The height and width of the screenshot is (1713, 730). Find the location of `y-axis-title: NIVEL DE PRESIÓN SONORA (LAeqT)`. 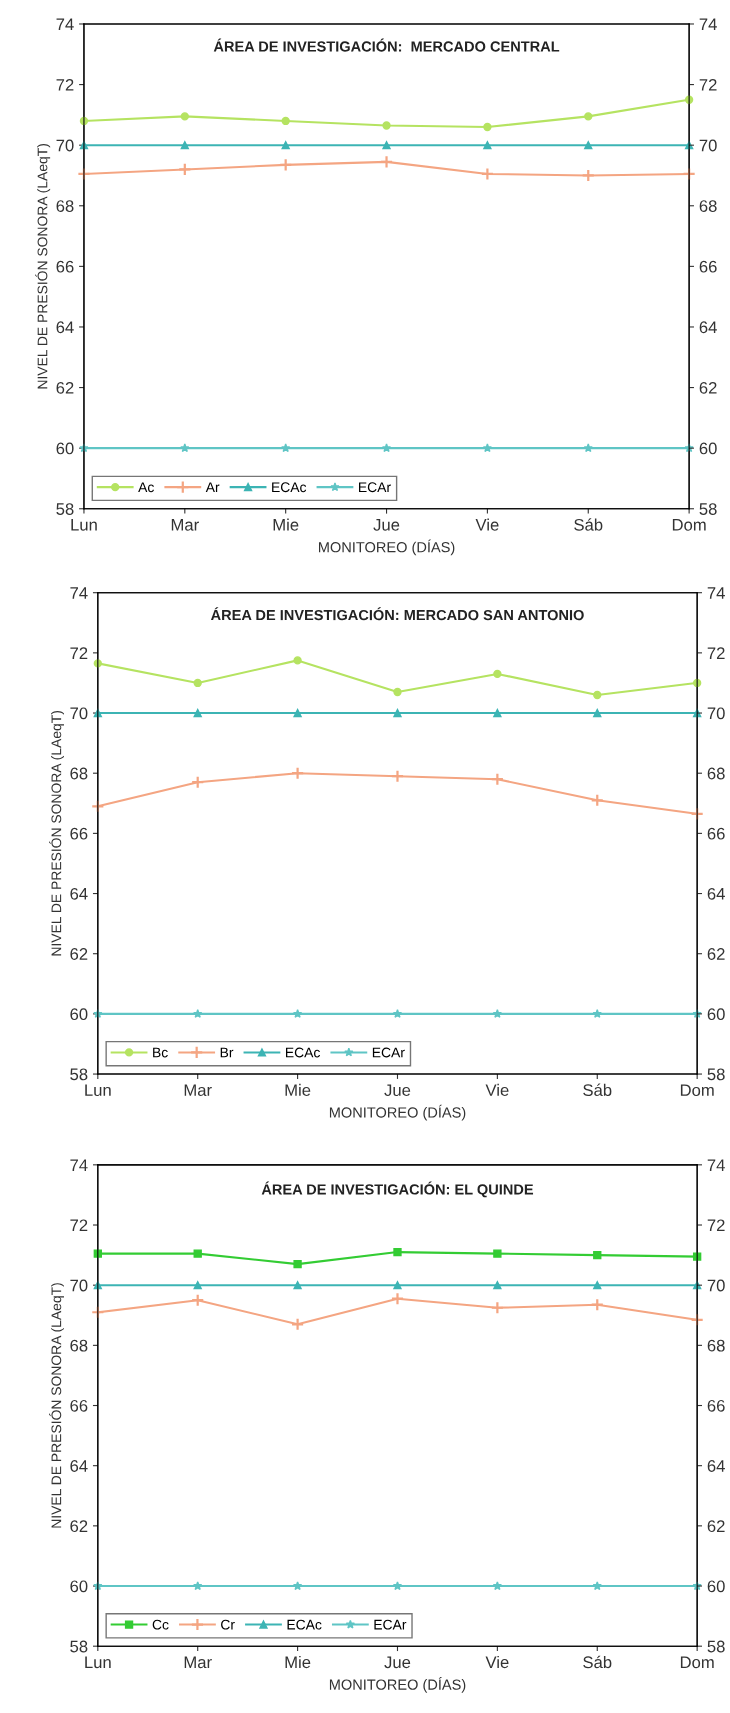

y-axis-title: NIVEL DE PRESIÓN SONORA (LAeqT) is located at coordinates (57, 833).